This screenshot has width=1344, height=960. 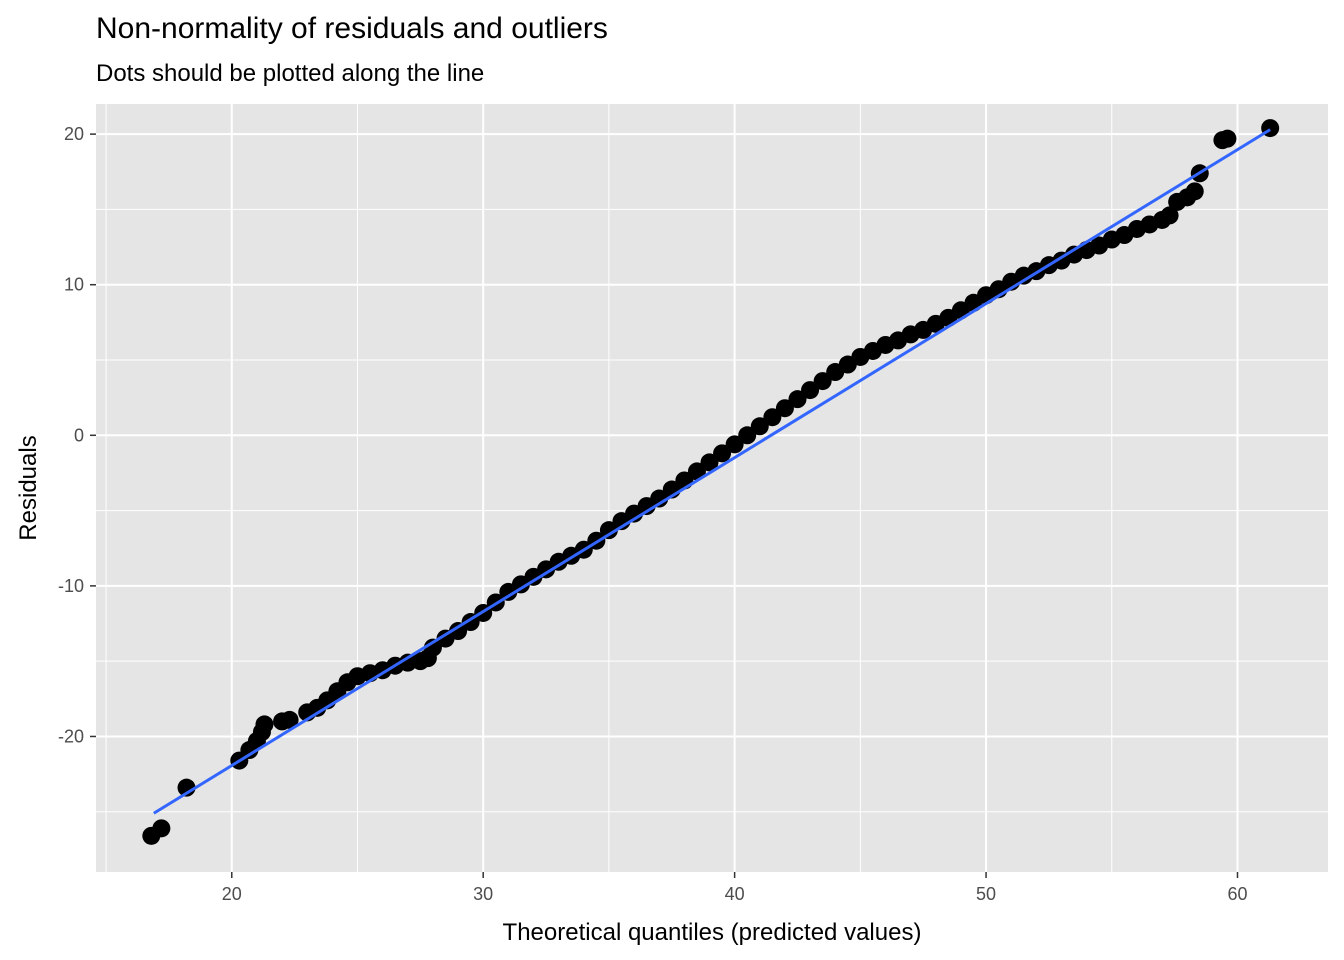 I want to click on x-axis-ticks: 20 30 40 50 60, so click(x=735, y=888).